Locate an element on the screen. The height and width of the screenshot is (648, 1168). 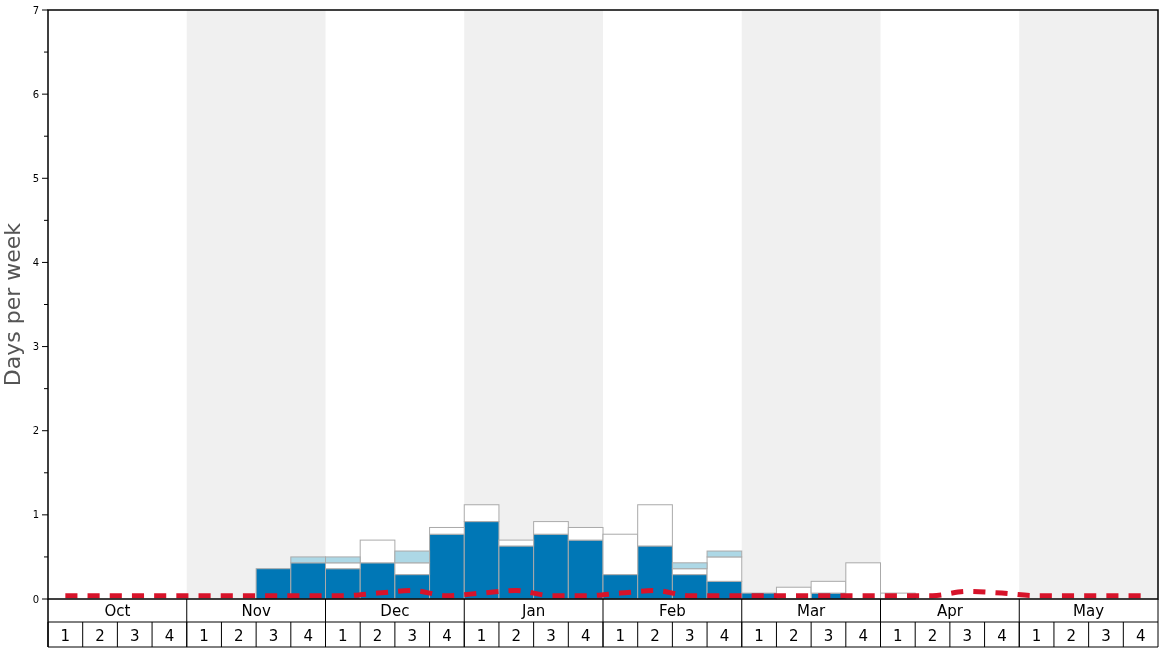
text: Dec is located at coordinates (395, 611).